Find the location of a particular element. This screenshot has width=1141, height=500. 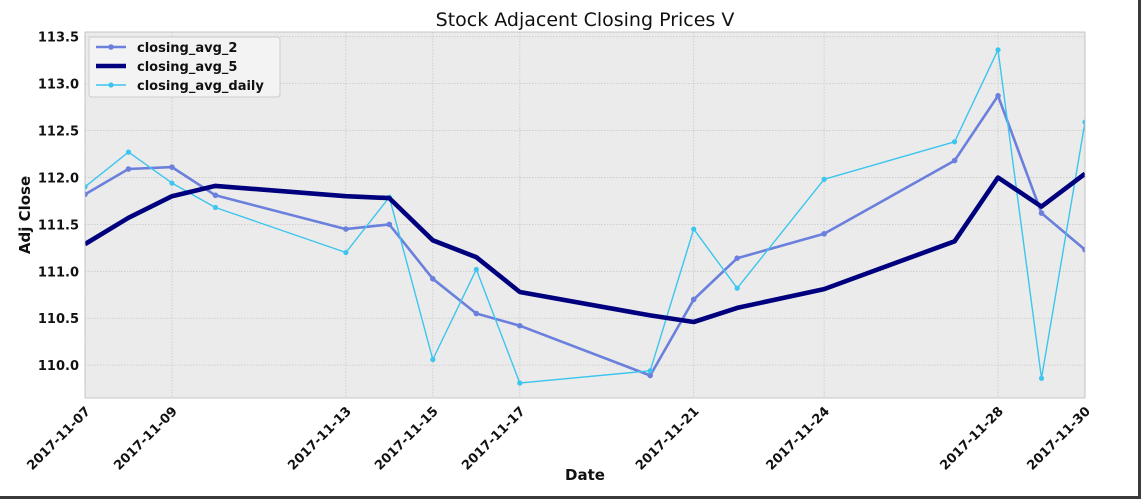

chart-title: Stock Adjacent Closing Prices V is located at coordinates (585, 20).